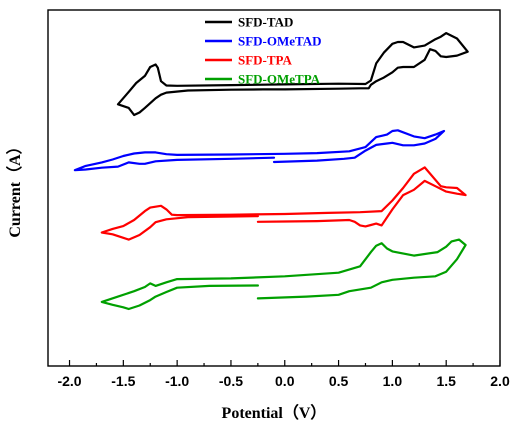  Describe the element at coordinates (500, 381) in the screenshot. I see `x-tick-label: 2.0` at that location.